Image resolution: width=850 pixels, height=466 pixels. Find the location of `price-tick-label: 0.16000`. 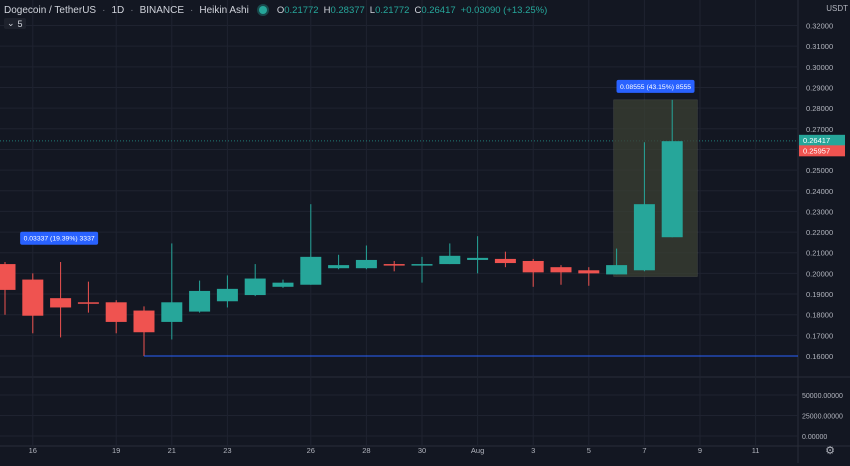

price-tick-label: 0.16000 is located at coordinates (819, 356).